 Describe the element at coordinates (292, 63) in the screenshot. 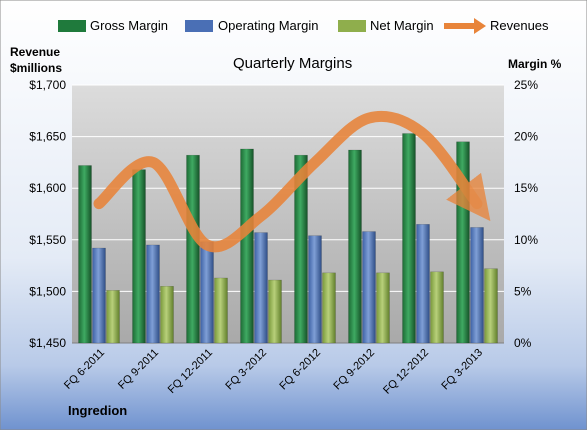

I see `chart-title: Quarterly Margins` at that location.